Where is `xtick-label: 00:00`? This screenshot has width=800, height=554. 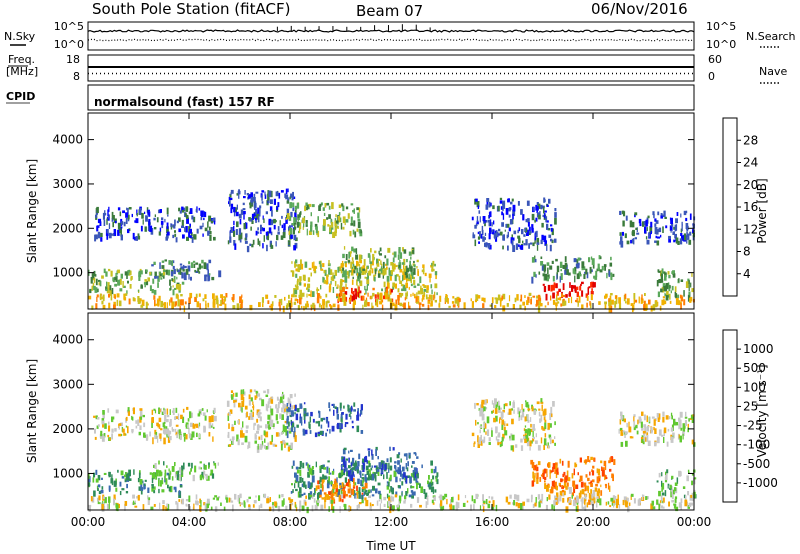 xtick-label: 00:00 is located at coordinates (694, 522).